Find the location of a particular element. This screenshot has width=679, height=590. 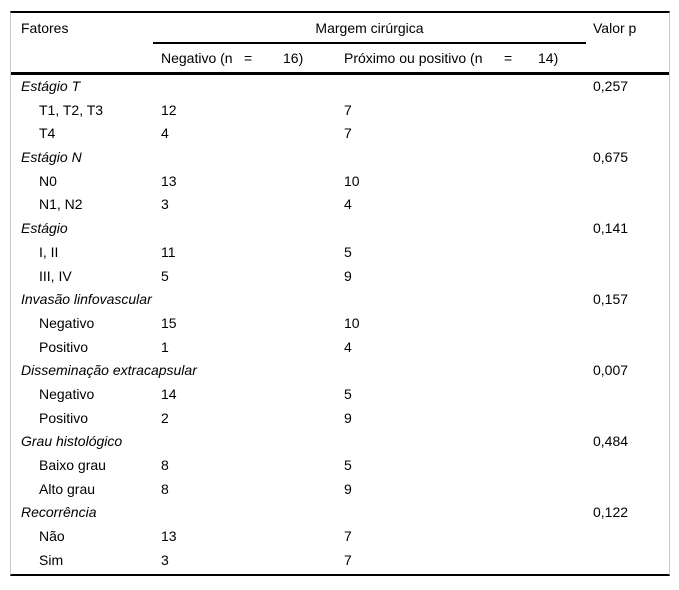

p-value-cell: 0,257 is located at coordinates (611, 86).